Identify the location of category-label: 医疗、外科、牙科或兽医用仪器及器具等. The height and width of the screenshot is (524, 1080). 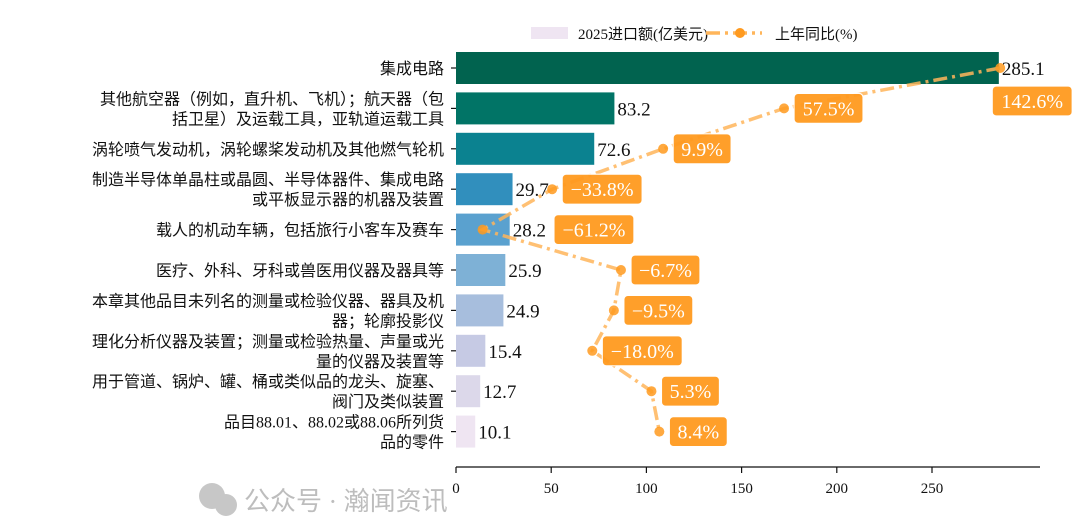
(300, 271).